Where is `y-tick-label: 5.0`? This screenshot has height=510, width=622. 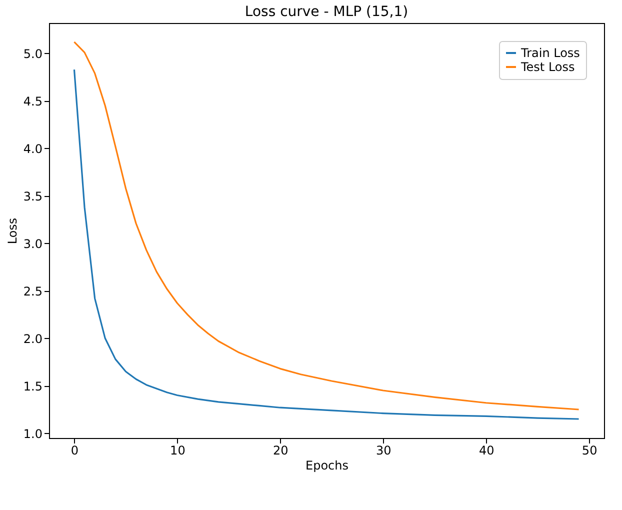 y-tick-label: 5.0 is located at coordinates (32, 53).